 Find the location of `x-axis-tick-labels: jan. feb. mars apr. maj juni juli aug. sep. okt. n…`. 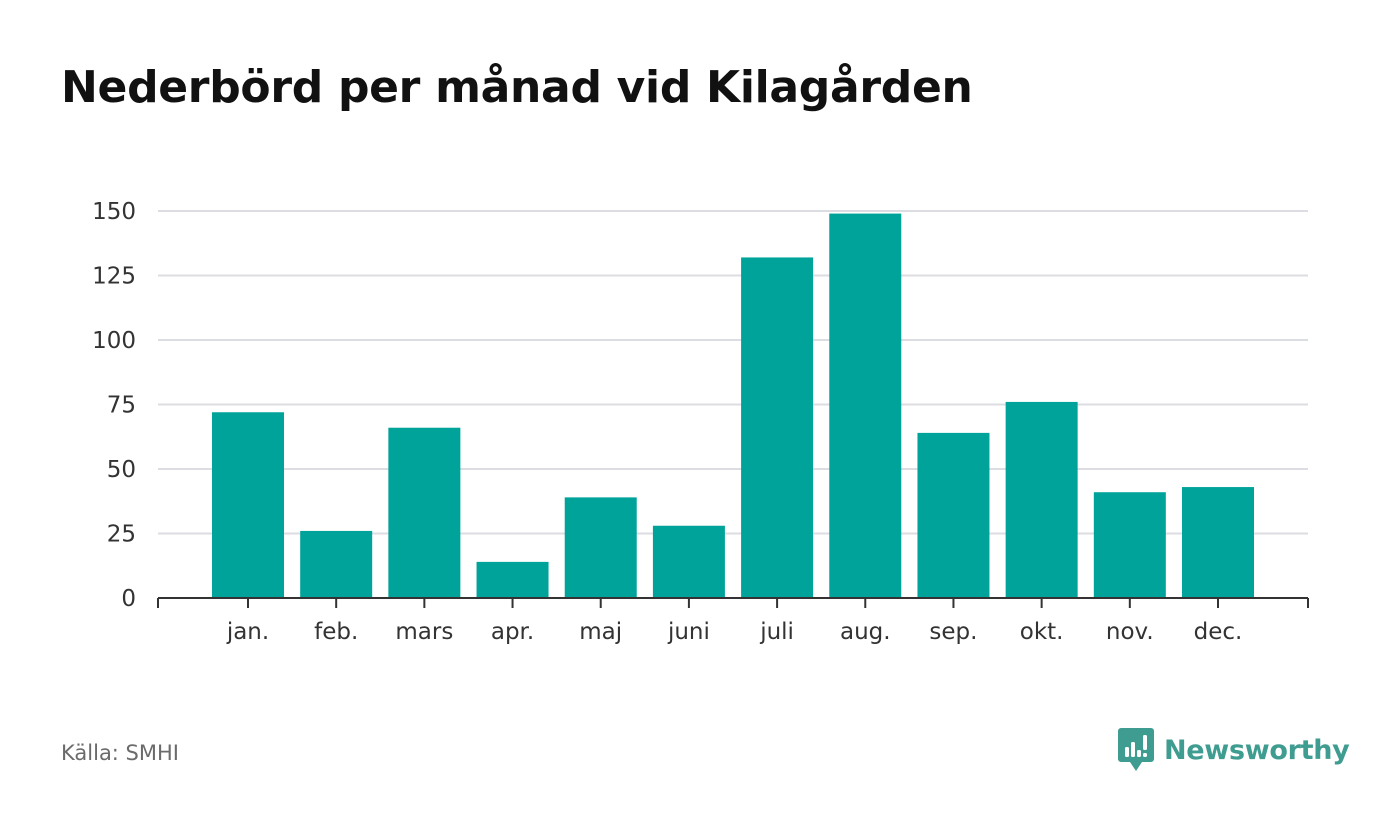

x-axis-tick-labels: jan. feb. mars apr. maj juni juli aug. sep. okt. n… is located at coordinates (734, 632).